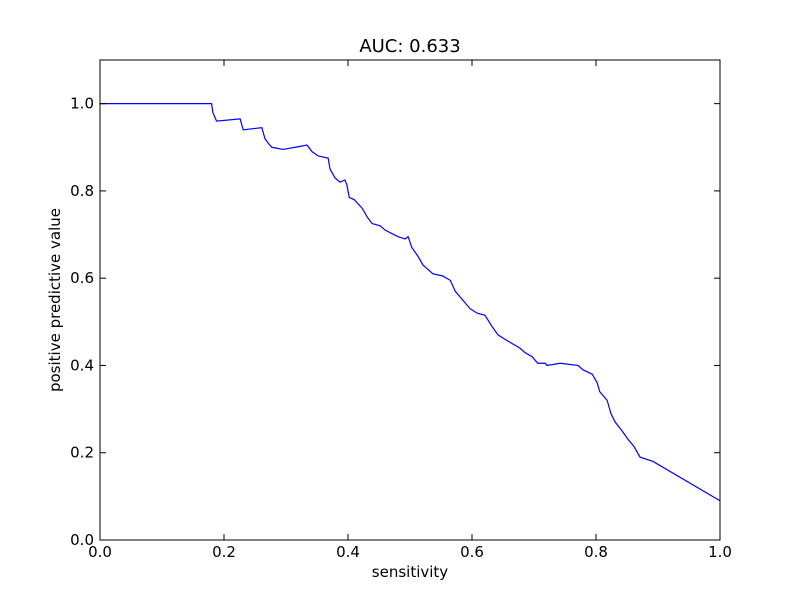 The image size is (800, 600). What do you see at coordinates (82, 278) in the screenshot?
I see `y-tick-label: 0.6` at bounding box center [82, 278].